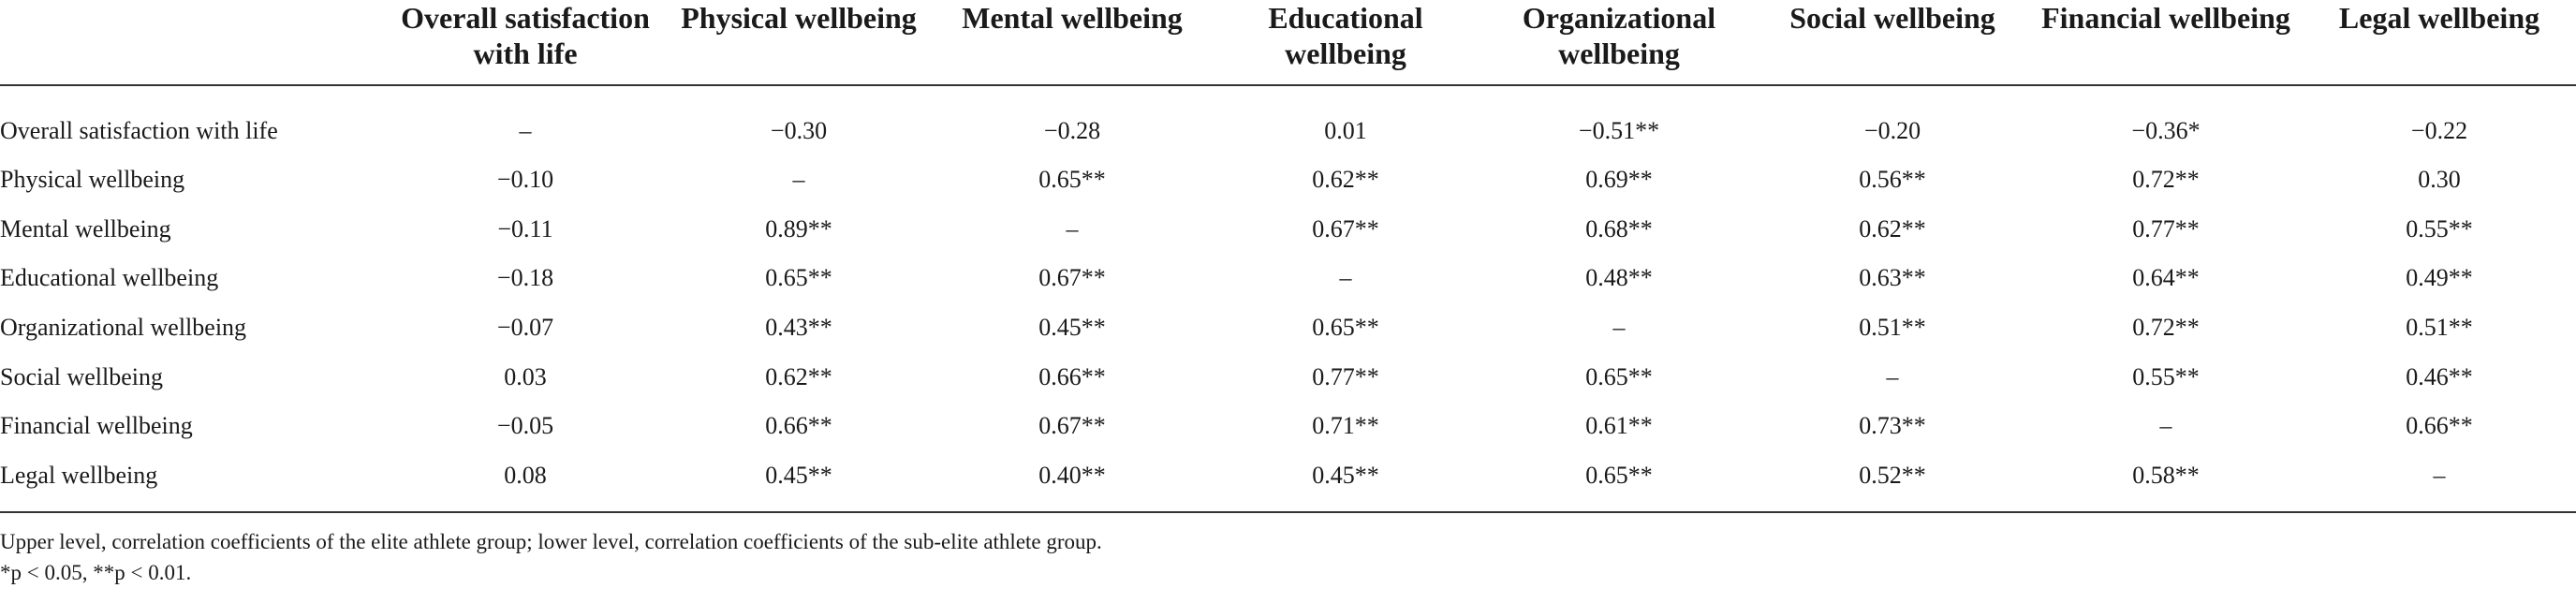 The height and width of the screenshot is (603, 2576). I want to click on table-cell: 0.56**, so click(1892, 180).